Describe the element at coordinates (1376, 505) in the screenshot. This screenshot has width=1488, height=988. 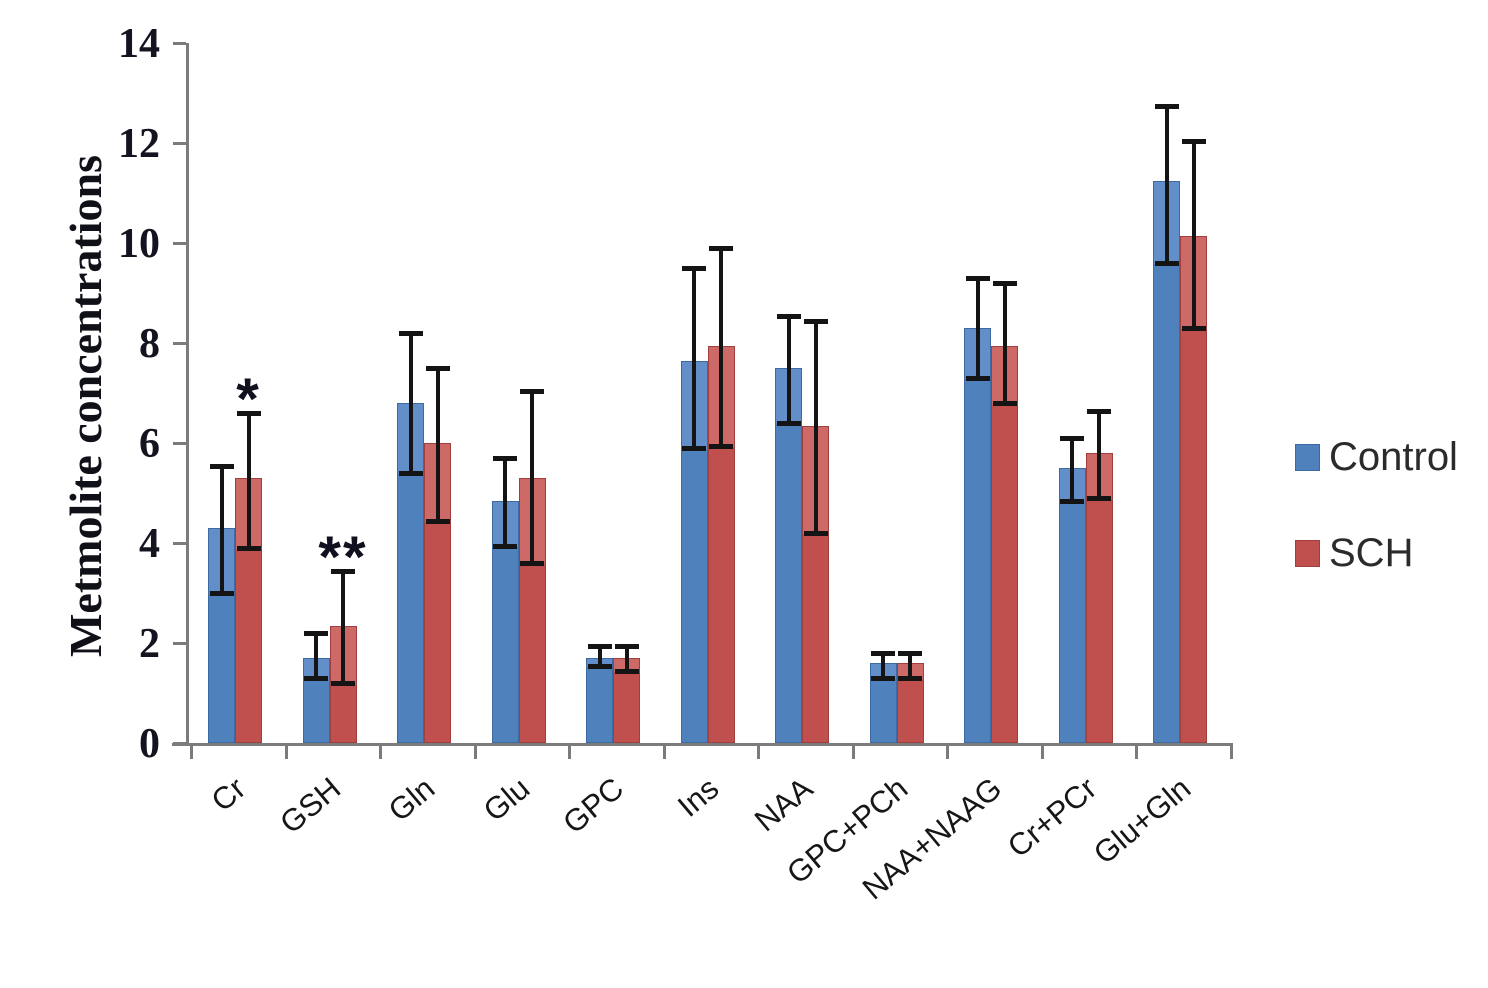
I see `legend: Control SCH` at that location.